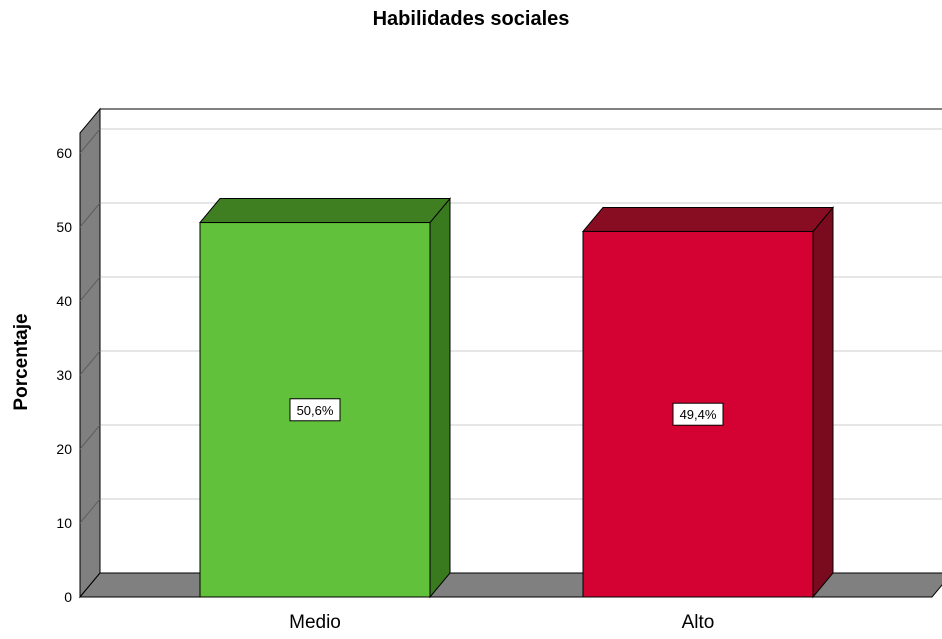  What do you see at coordinates (64, 523) in the screenshot?
I see `y-tick-label: 10` at bounding box center [64, 523].